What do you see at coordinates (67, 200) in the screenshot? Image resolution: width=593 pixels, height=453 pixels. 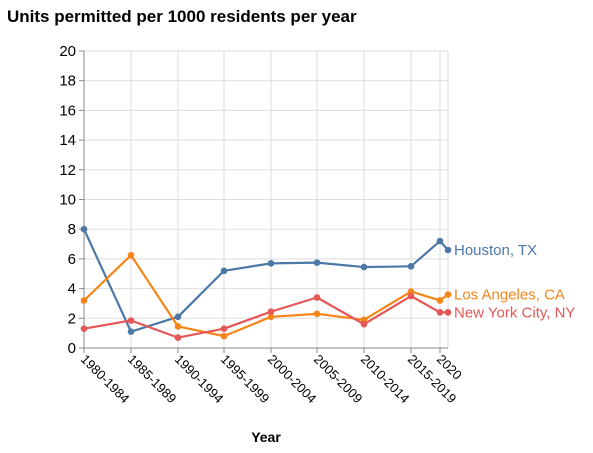 I see `y-tick-label: 10` at bounding box center [67, 200].